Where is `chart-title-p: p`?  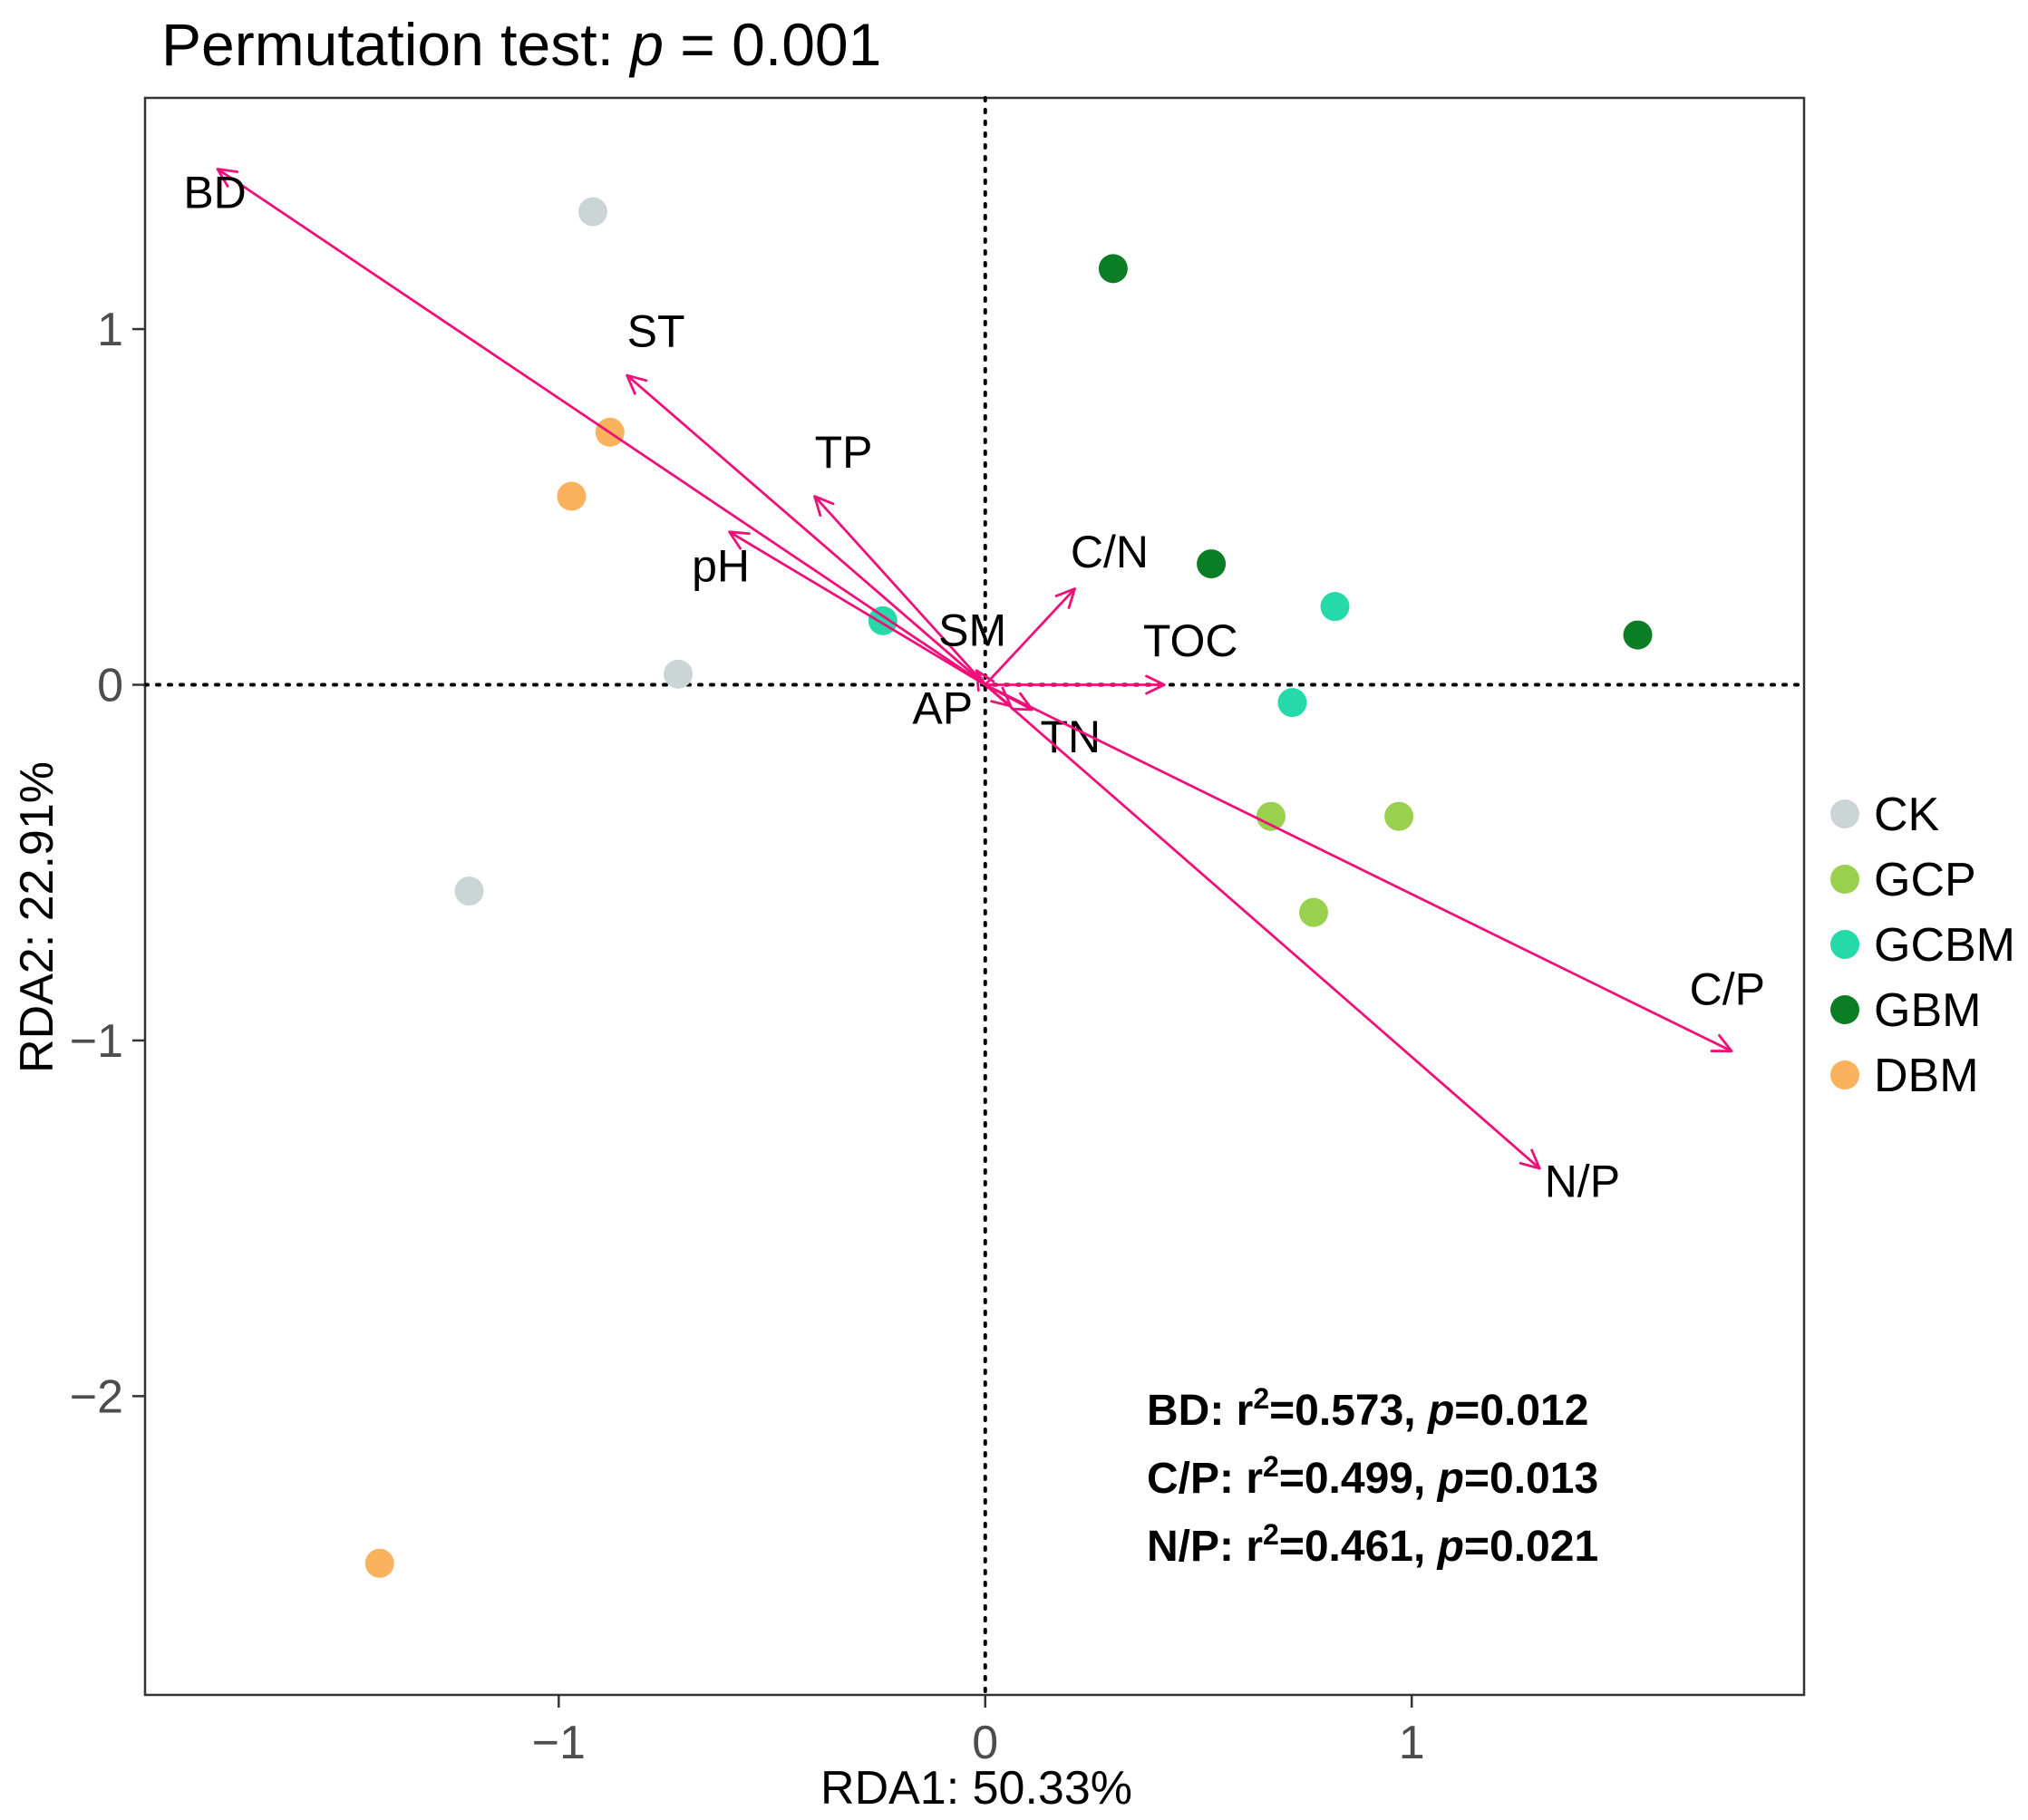
chart-title-p: p is located at coordinates (646, 45).